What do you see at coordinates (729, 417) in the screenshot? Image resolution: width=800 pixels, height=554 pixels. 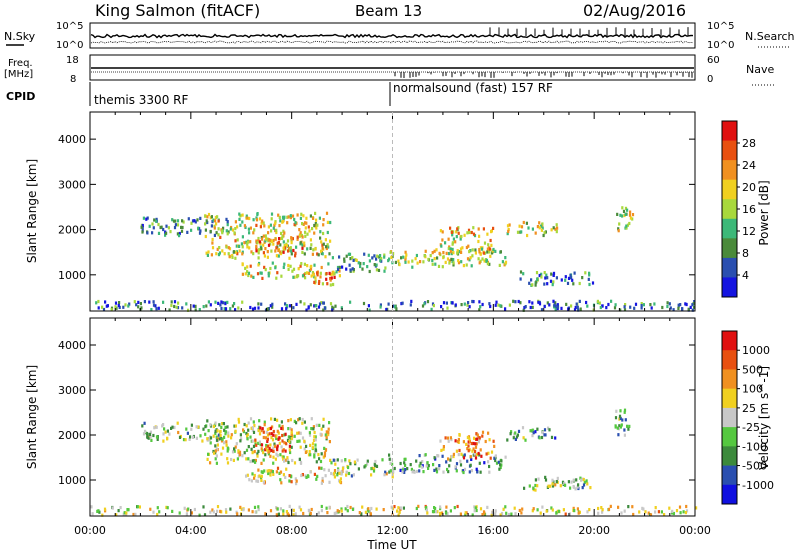 I see `colorbar-frame` at bounding box center [729, 417].